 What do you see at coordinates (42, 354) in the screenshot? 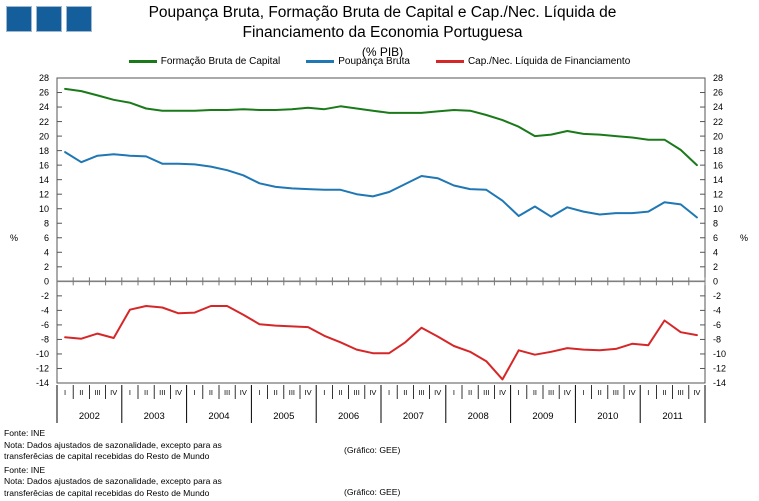
I see `y-axis-label-left: -10` at bounding box center [42, 354].